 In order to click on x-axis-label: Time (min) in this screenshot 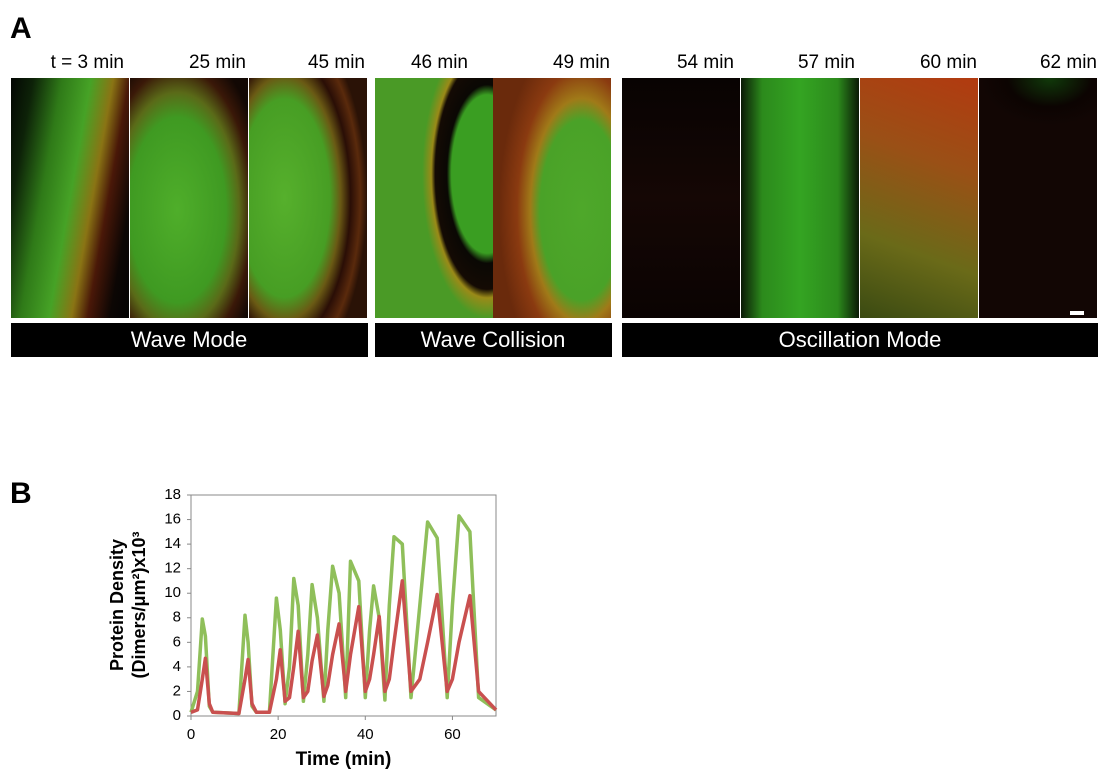, I will do `click(344, 759)`.